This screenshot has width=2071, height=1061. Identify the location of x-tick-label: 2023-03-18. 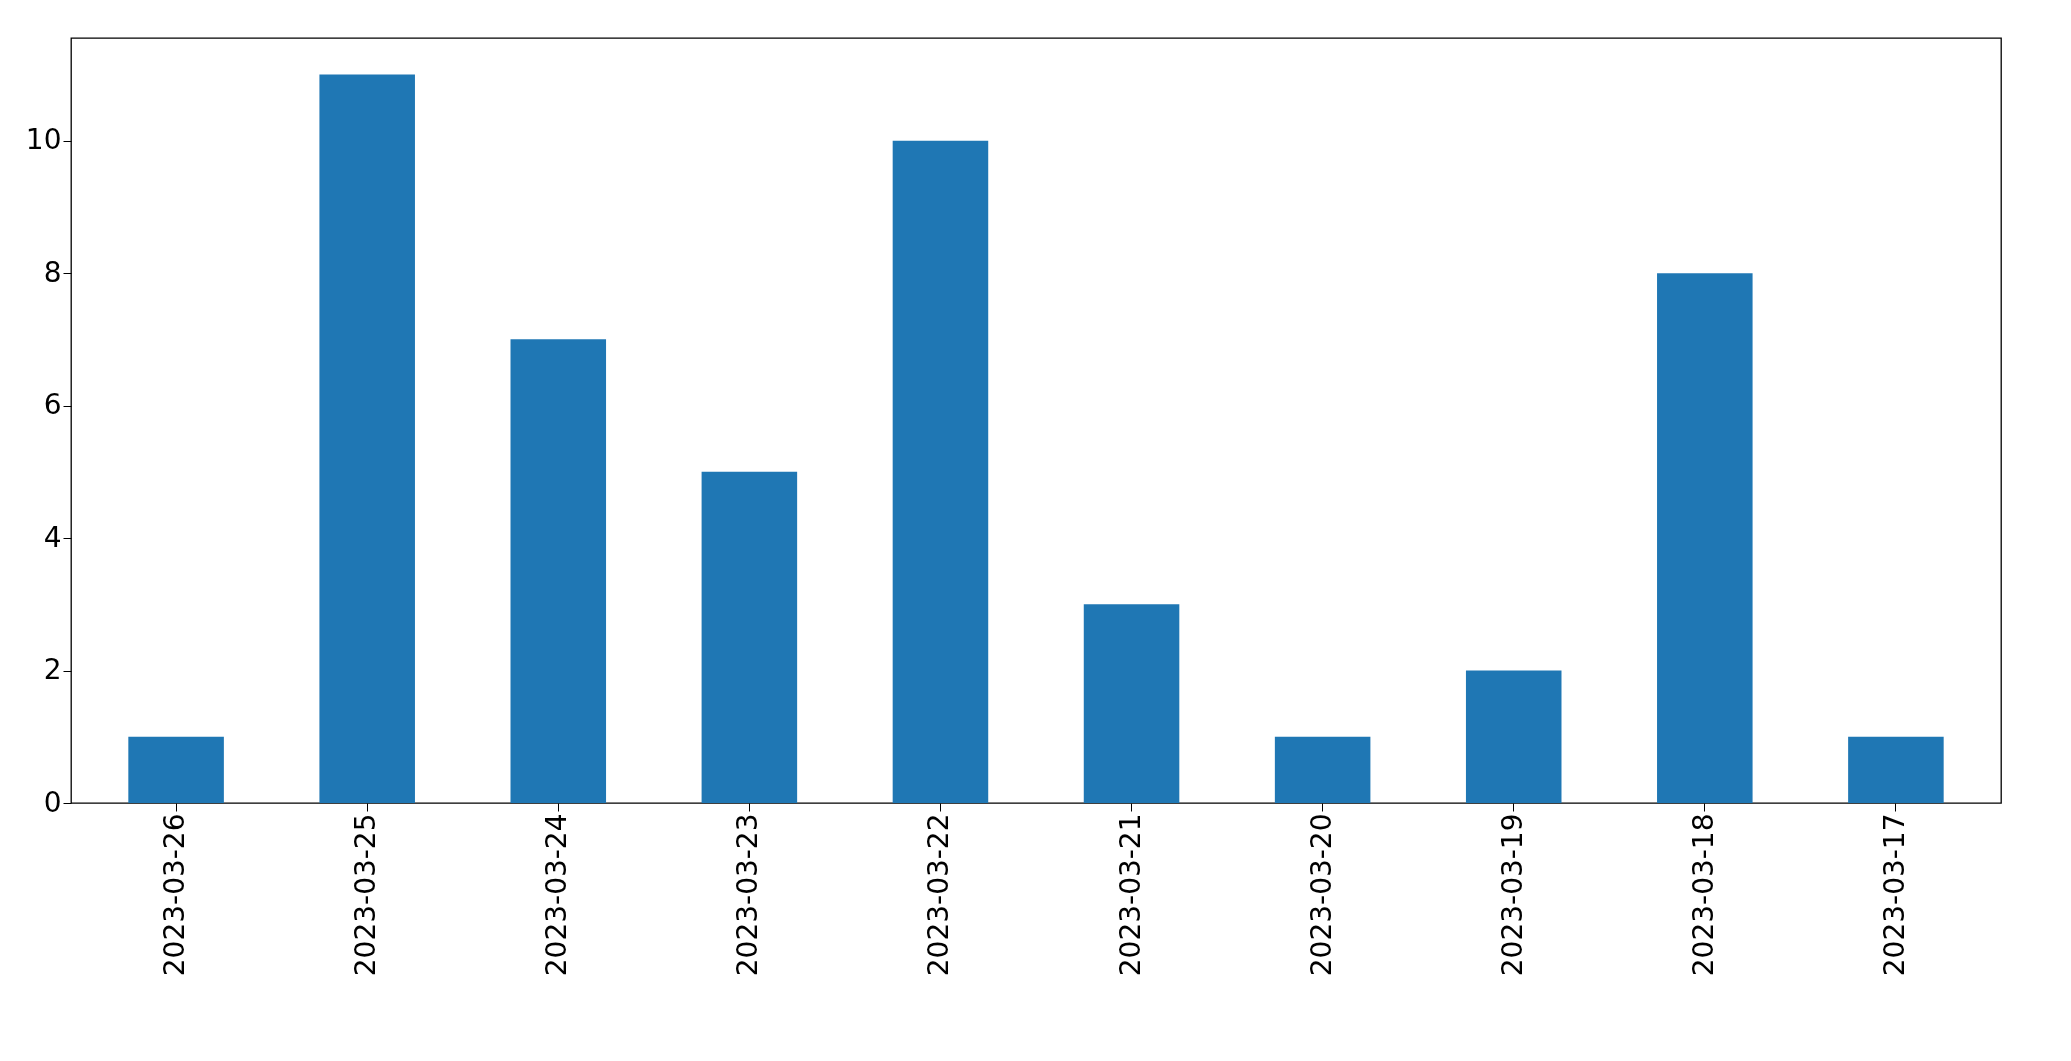
(1703, 895).